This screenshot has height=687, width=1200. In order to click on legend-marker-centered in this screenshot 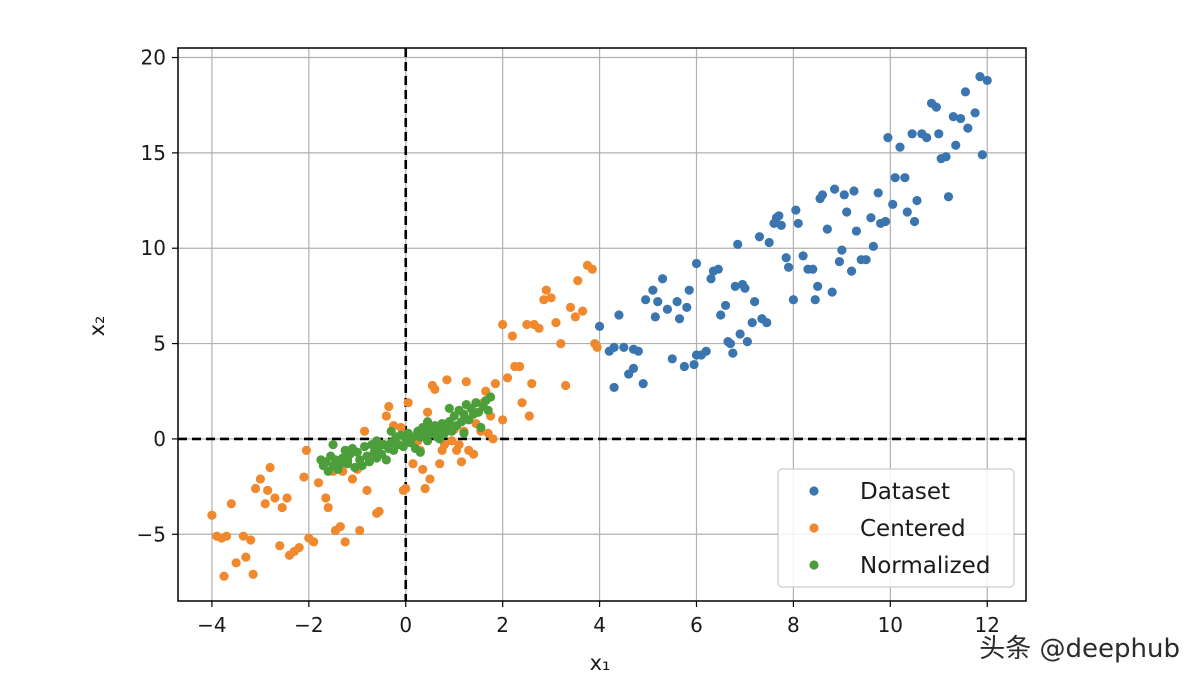, I will do `click(814, 528)`.